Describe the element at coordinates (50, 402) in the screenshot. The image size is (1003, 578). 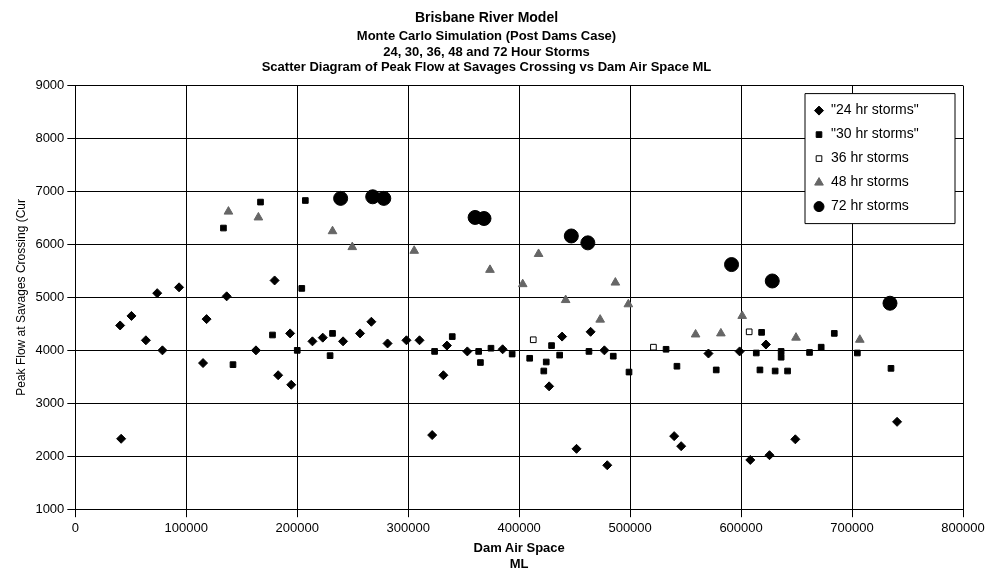
I see `y-tick-label: 3000` at that location.